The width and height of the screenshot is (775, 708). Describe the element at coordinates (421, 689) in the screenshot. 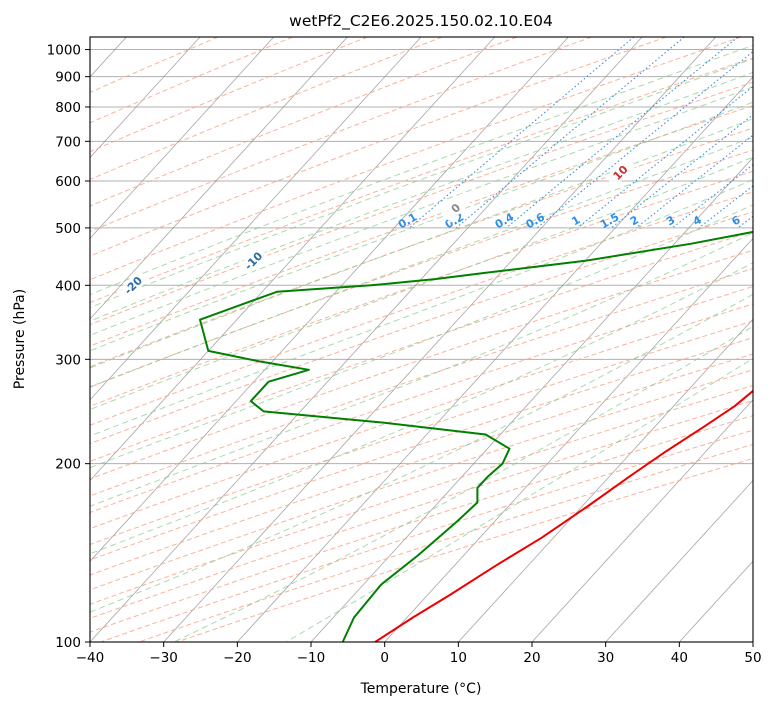

I see `x-axis-label: Temperature (°C)` at that location.